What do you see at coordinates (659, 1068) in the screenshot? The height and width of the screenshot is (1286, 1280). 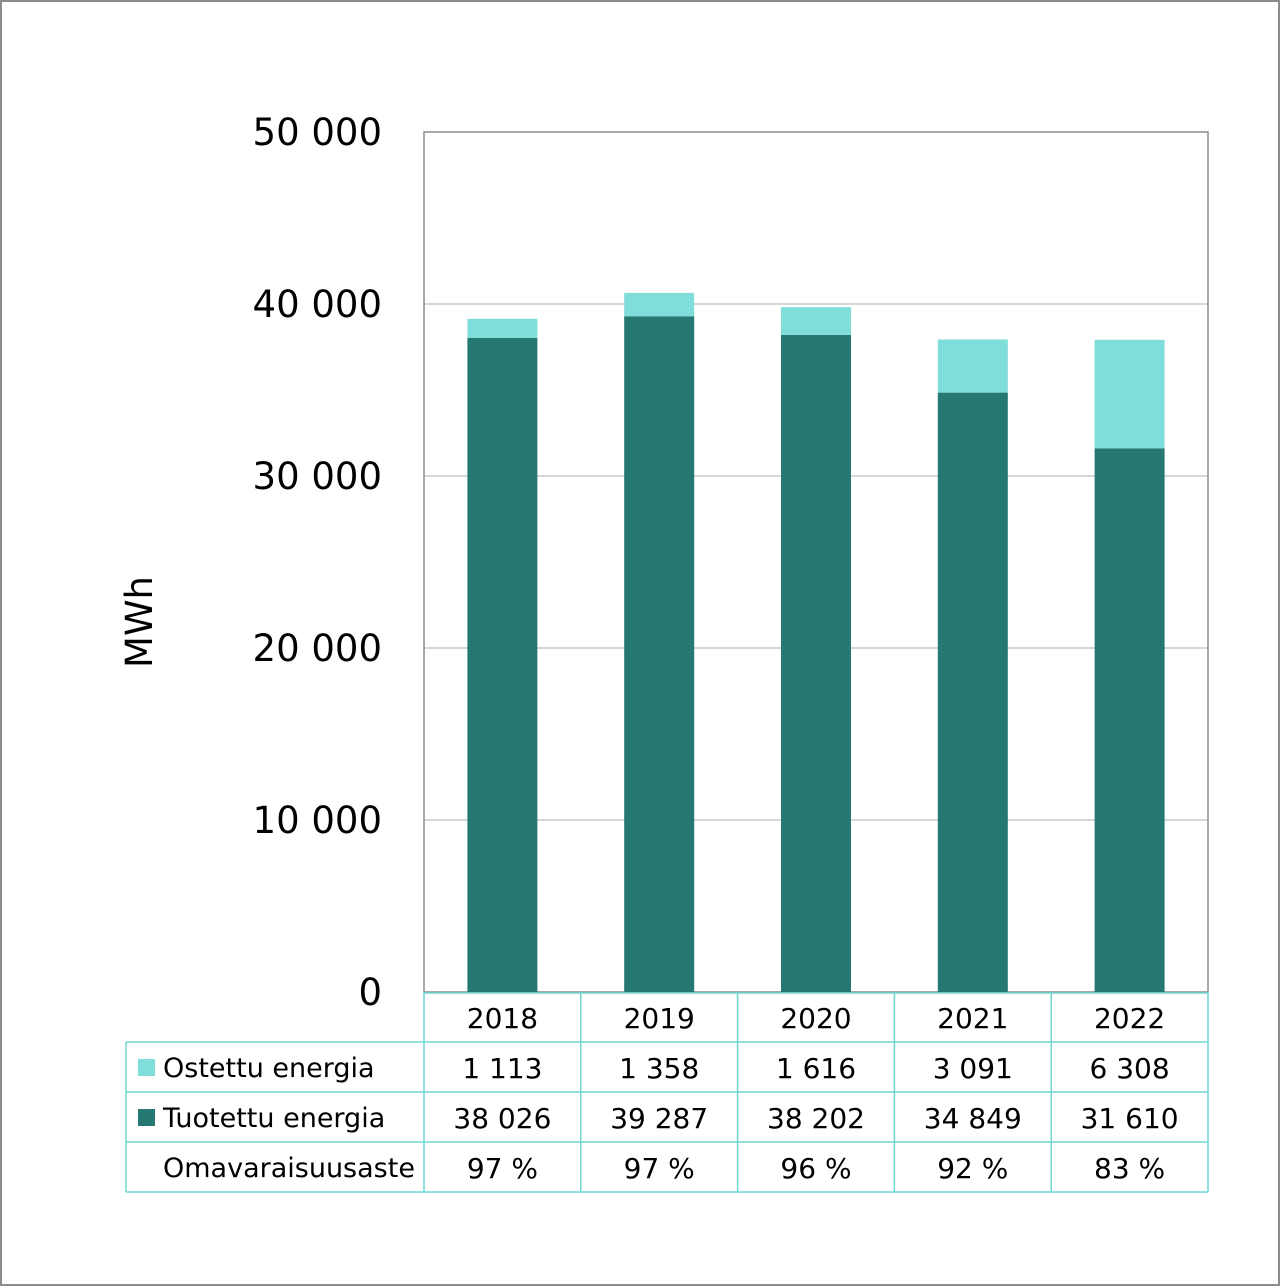 I see `data-label: 1 358` at bounding box center [659, 1068].